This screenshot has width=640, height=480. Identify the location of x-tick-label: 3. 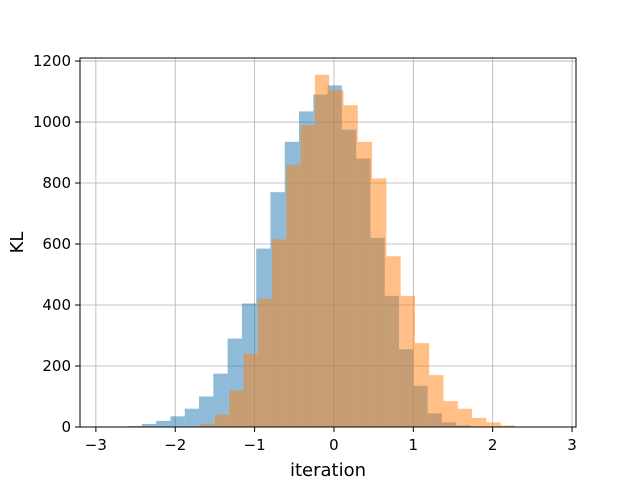
(572, 445).